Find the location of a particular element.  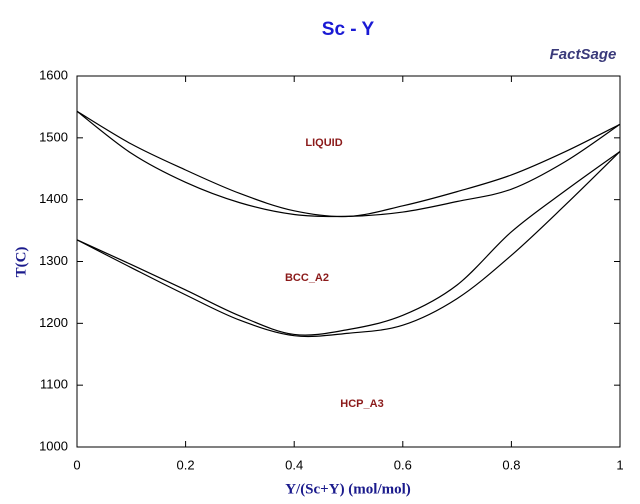

x-tick-label: 0.4 is located at coordinates (294, 464).